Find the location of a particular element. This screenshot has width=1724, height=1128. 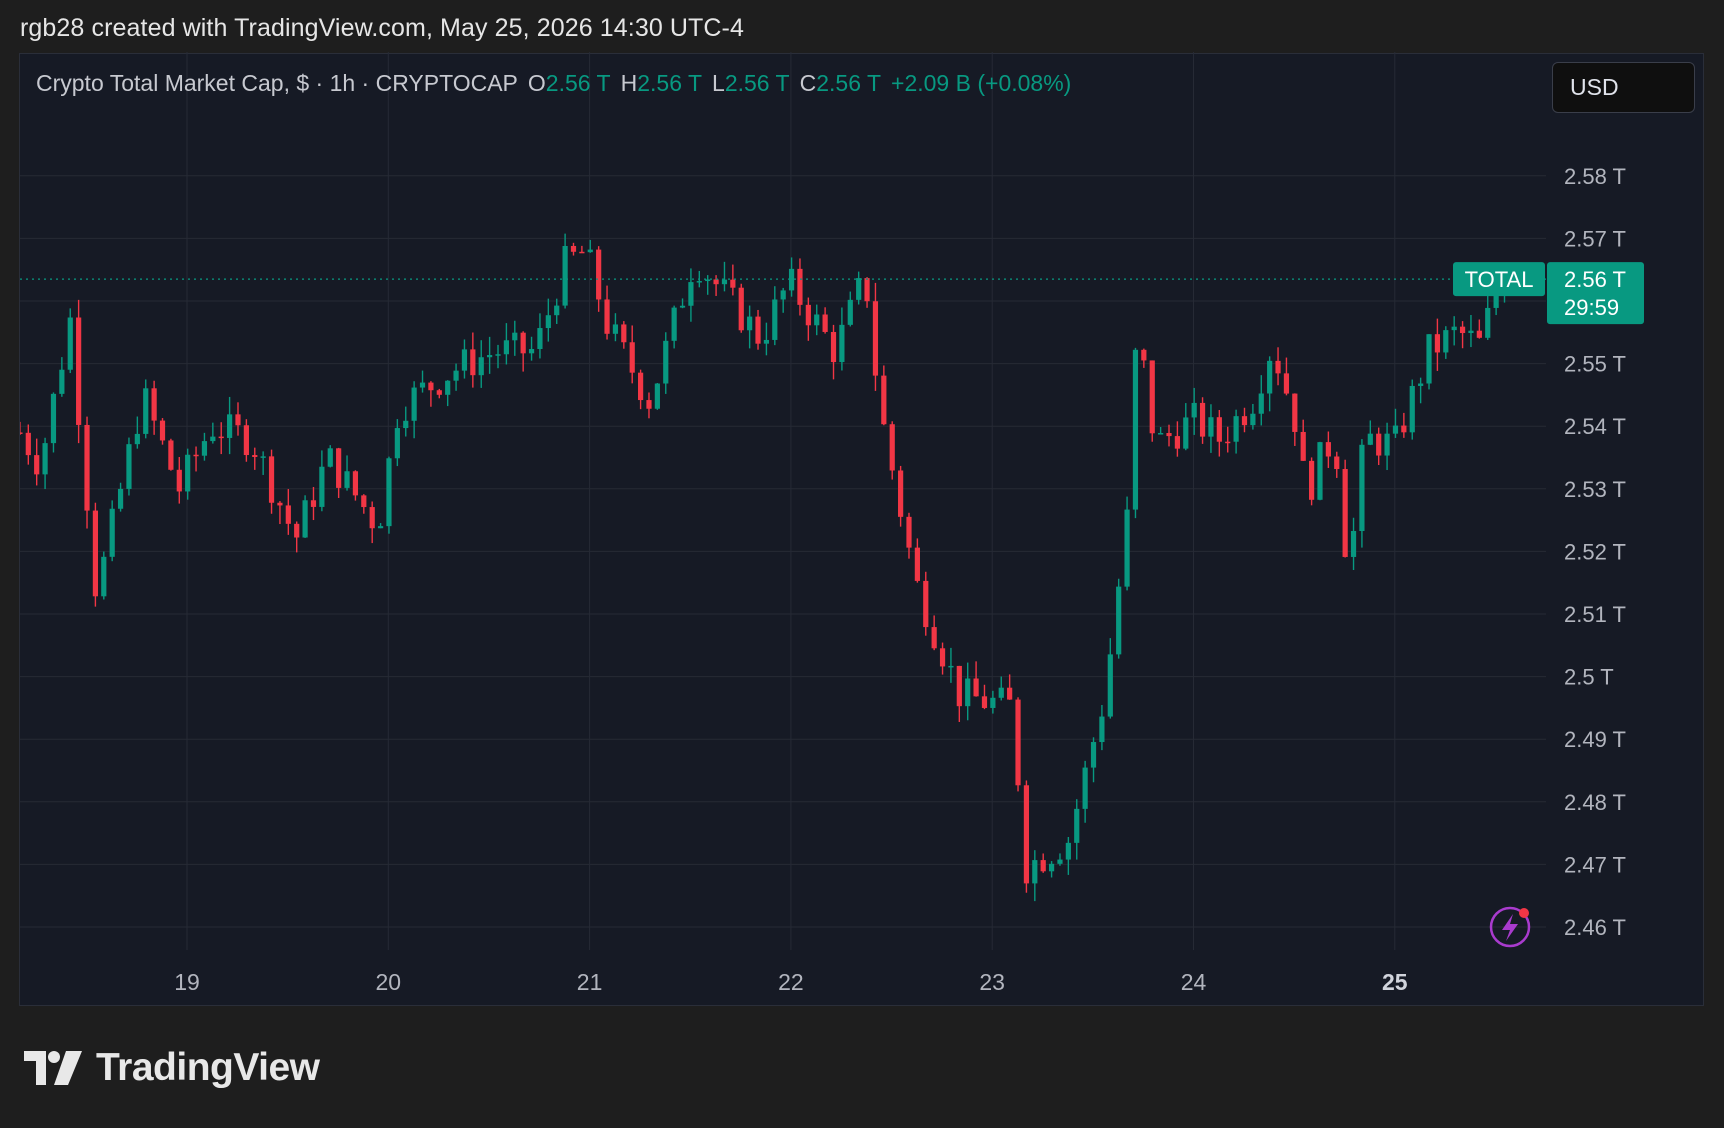

x-tick-label: 24 is located at coordinates (1194, 982).